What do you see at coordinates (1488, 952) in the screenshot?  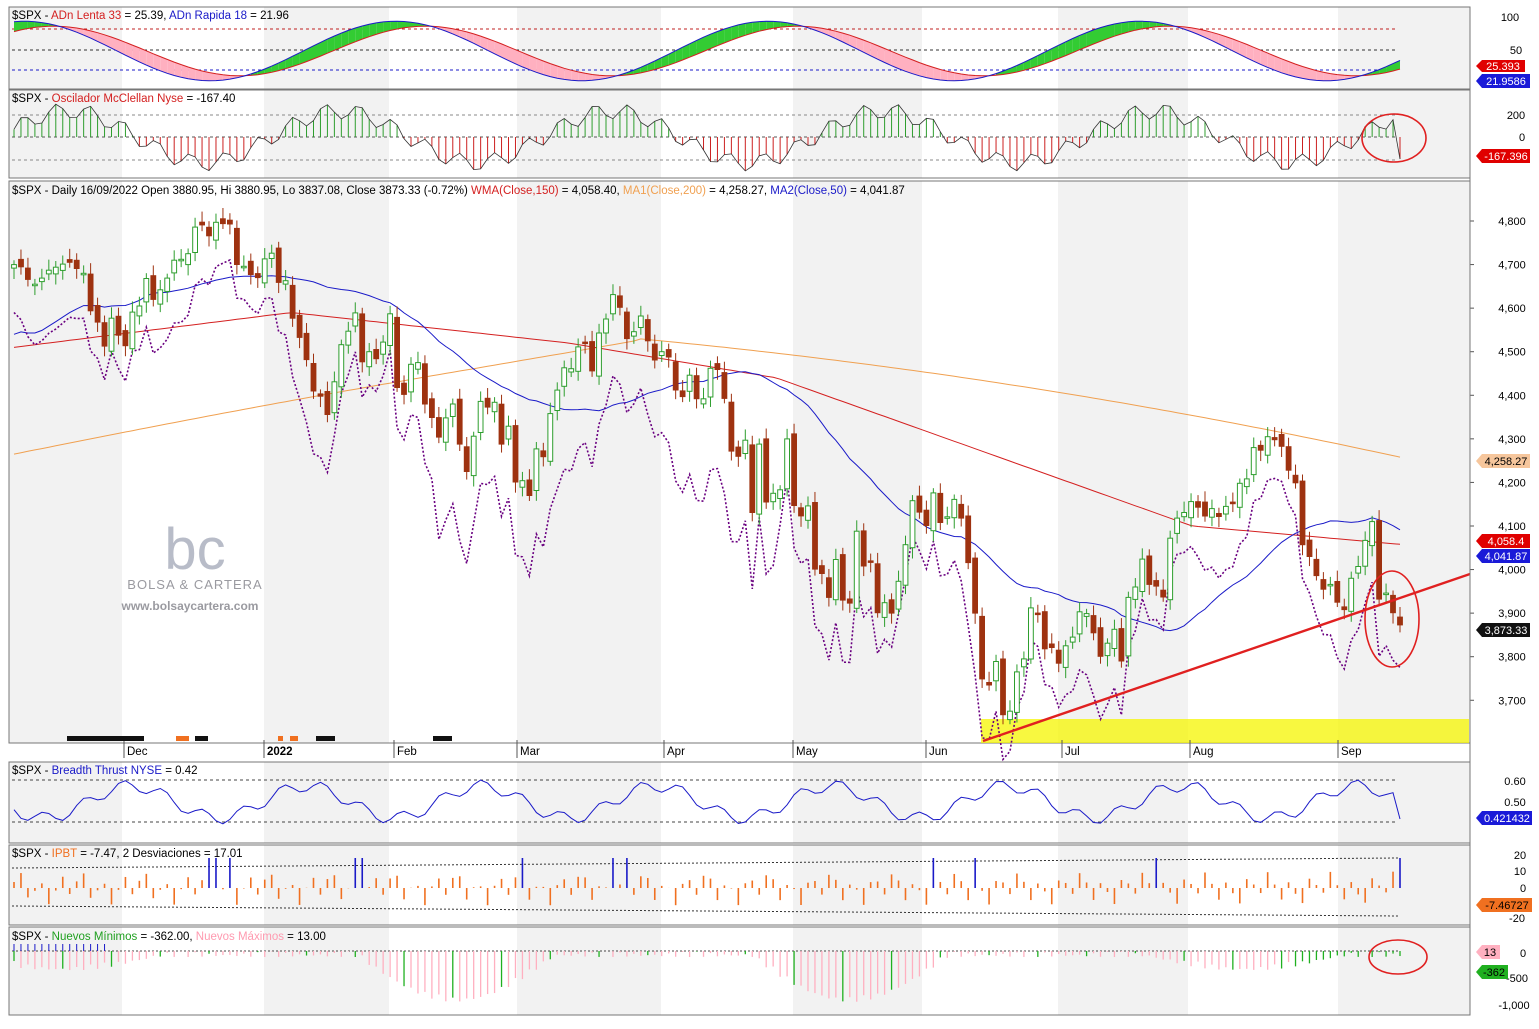 I see `nm-tag-pink: 13` at bounding box center [1488, 952].